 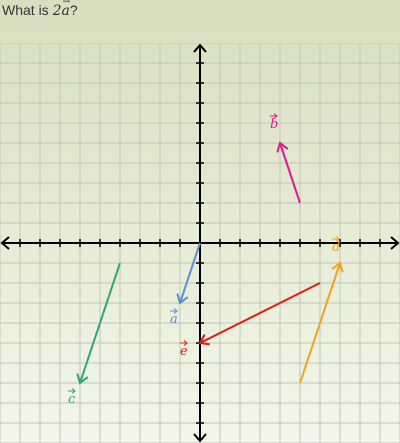 What do you see at coordinates (200, 48) in the screenshot?
I see `y-axis-arrow-up` at bounding box center [200, 48].